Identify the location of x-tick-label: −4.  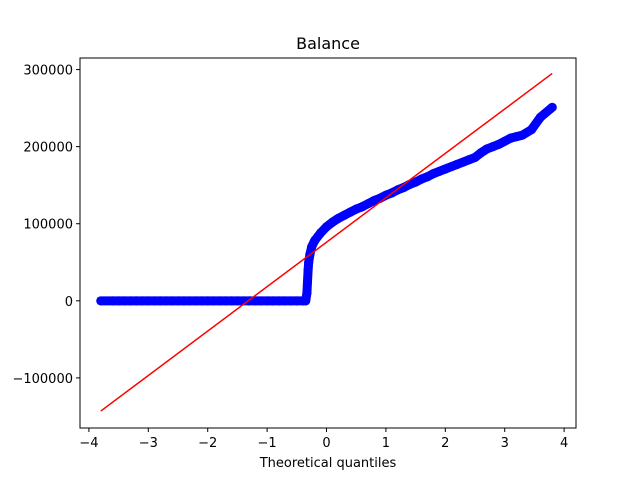
(88, 443).